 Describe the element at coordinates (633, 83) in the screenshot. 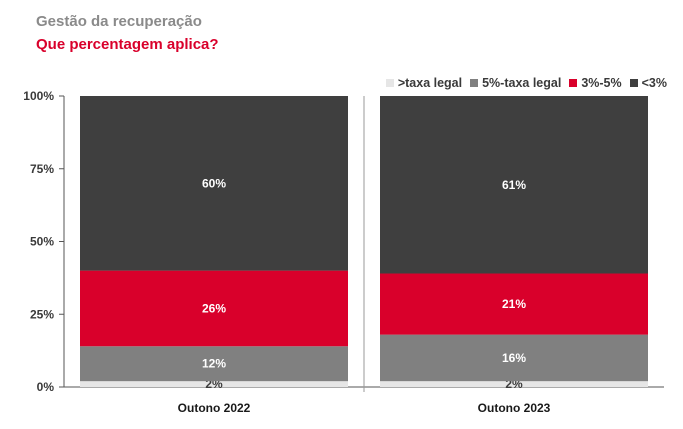

I see `legend-swatch-lt3` at that location.